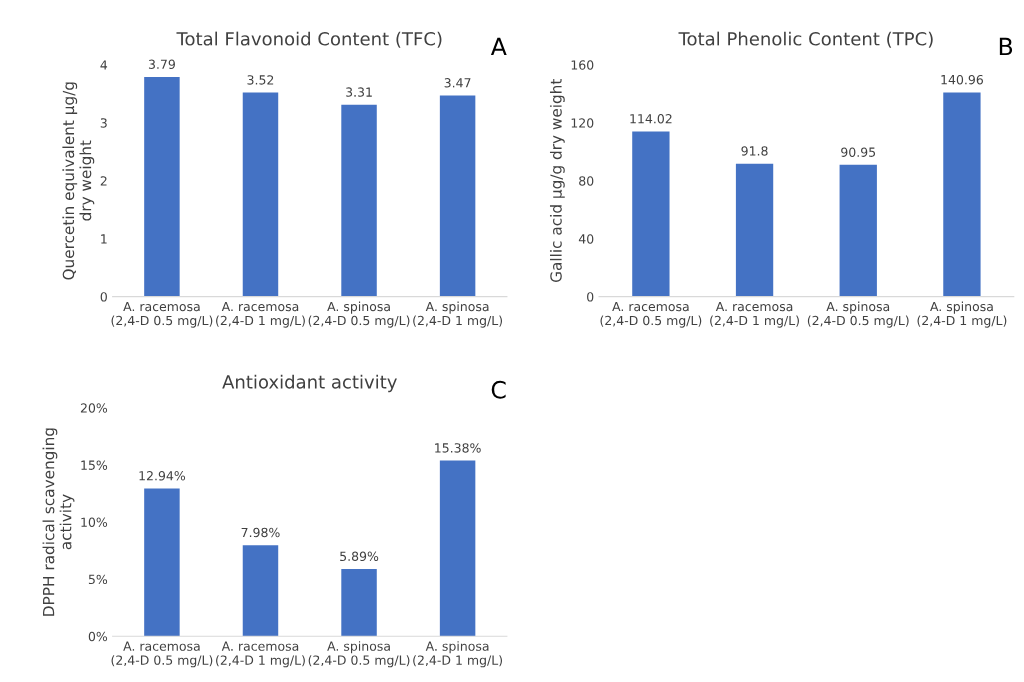  I want to click on data-label: 91.8, so click(754, 151).